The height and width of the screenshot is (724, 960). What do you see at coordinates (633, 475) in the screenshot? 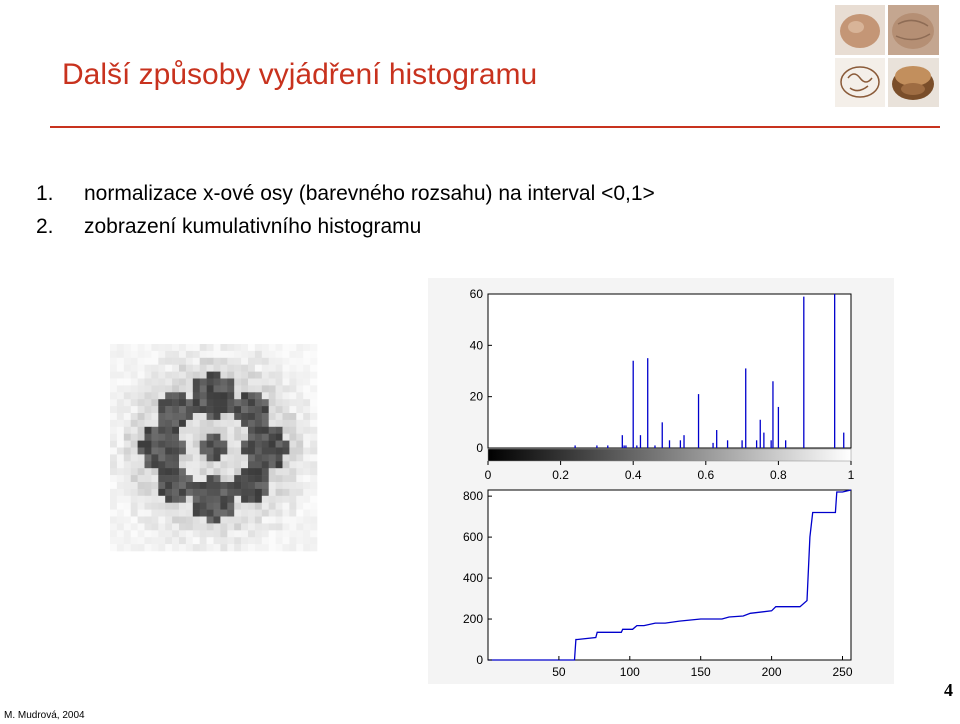
I see `histogram-x-tick-label: 0.4` at bounding box center [633, 475].